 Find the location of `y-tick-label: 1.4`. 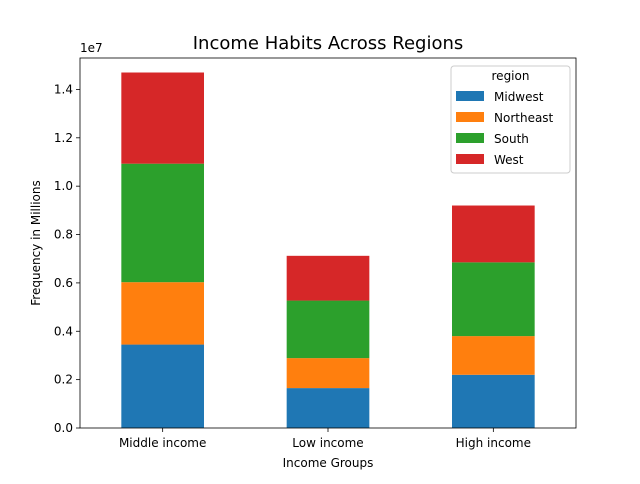

y-tick-label: 1.4 is located at coordinates (63, 89).